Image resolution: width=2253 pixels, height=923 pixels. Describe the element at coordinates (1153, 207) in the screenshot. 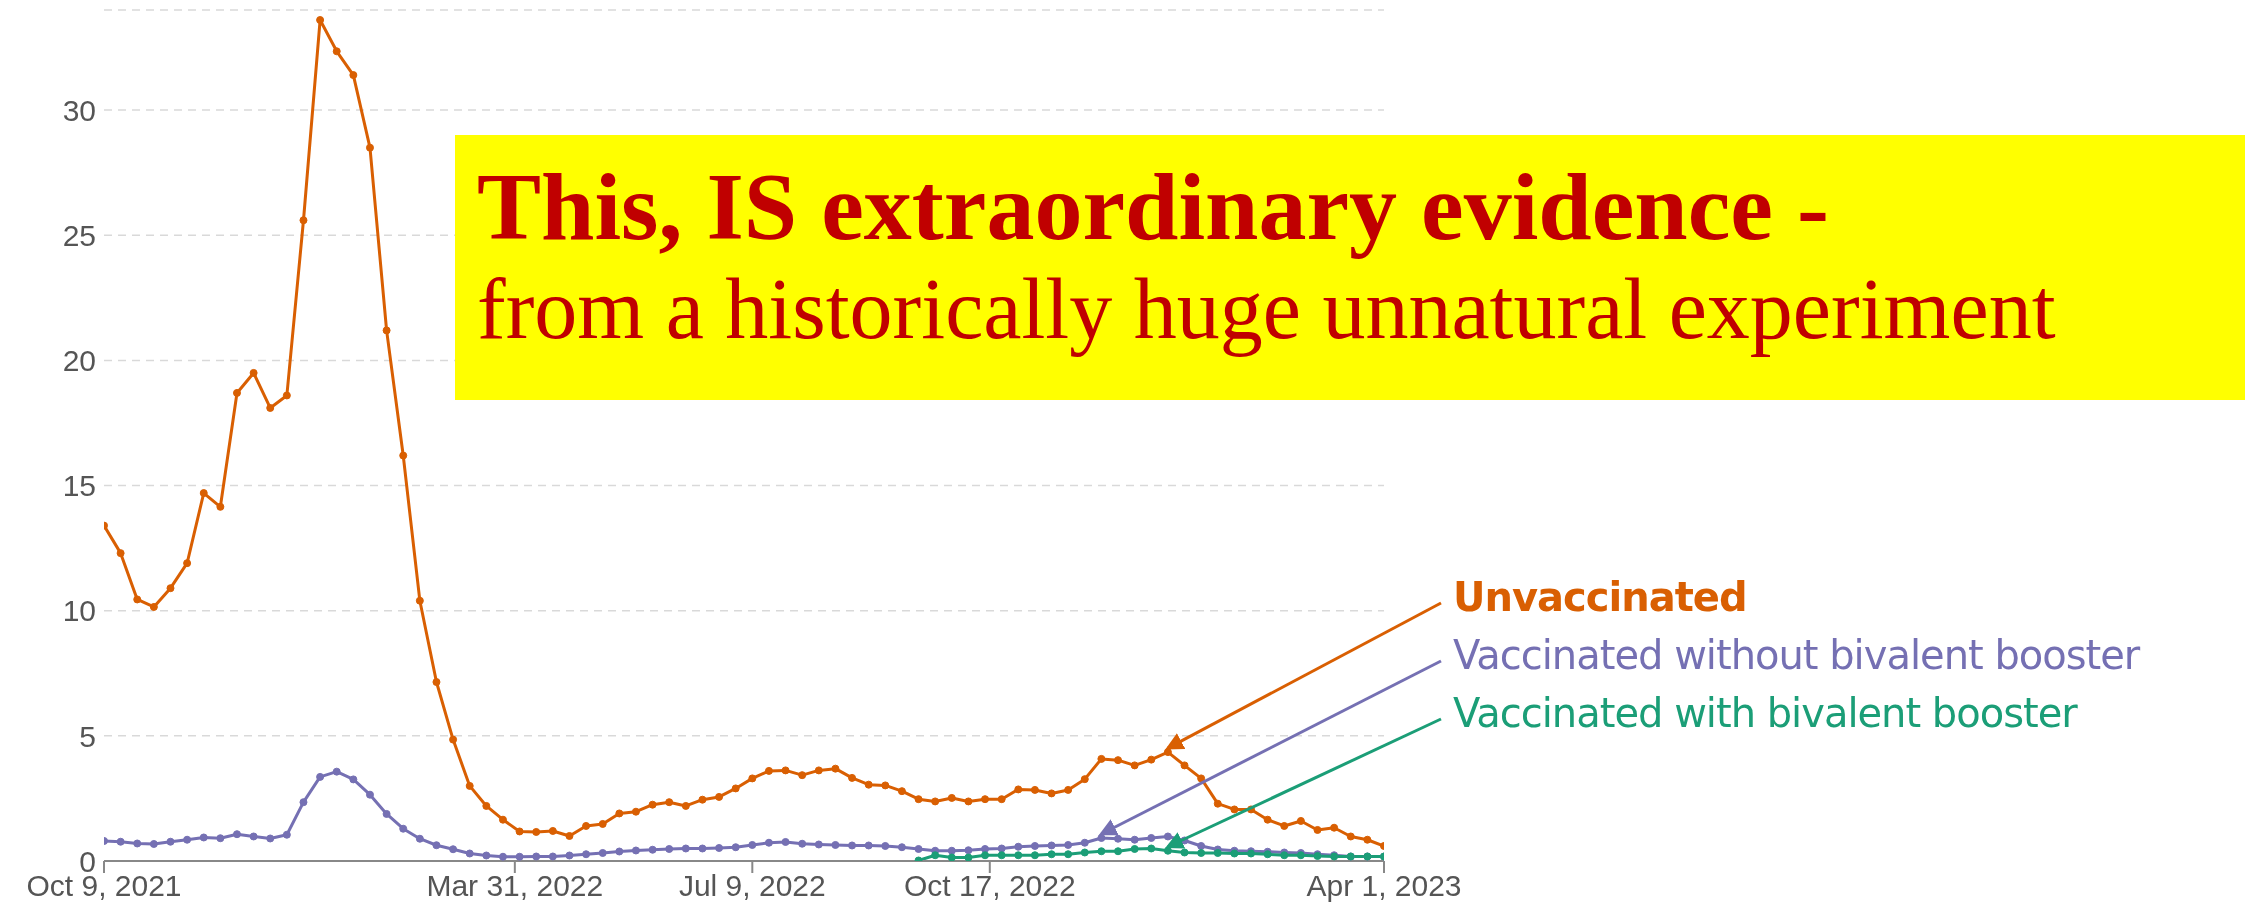

I see `annotation: This, IS extraordinary evidence -` at that location.